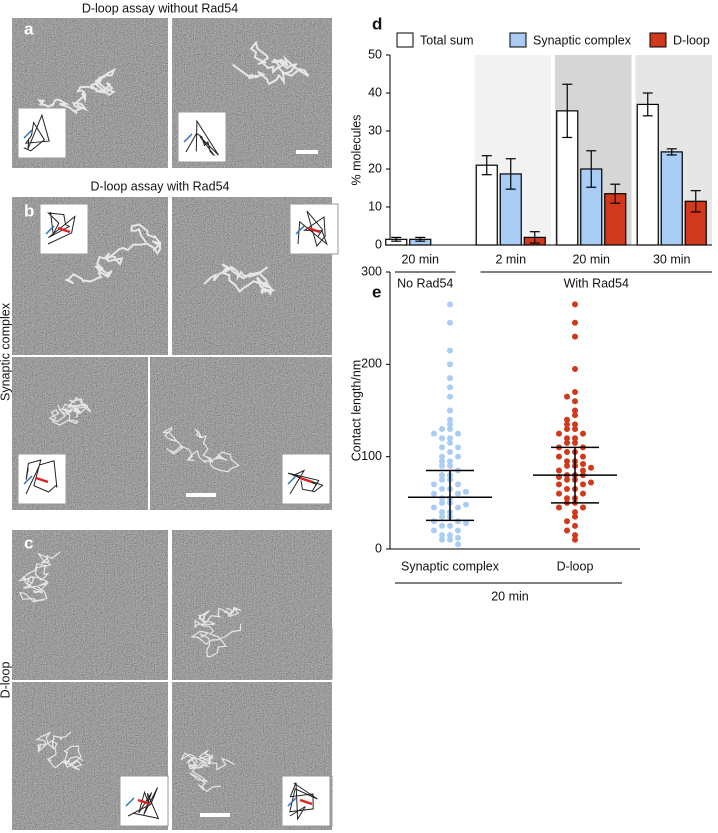  What do you see at coordinates (425, 283) in the screenshot?
I see `group-label: No Rad54` at bounding box center [425, 283].